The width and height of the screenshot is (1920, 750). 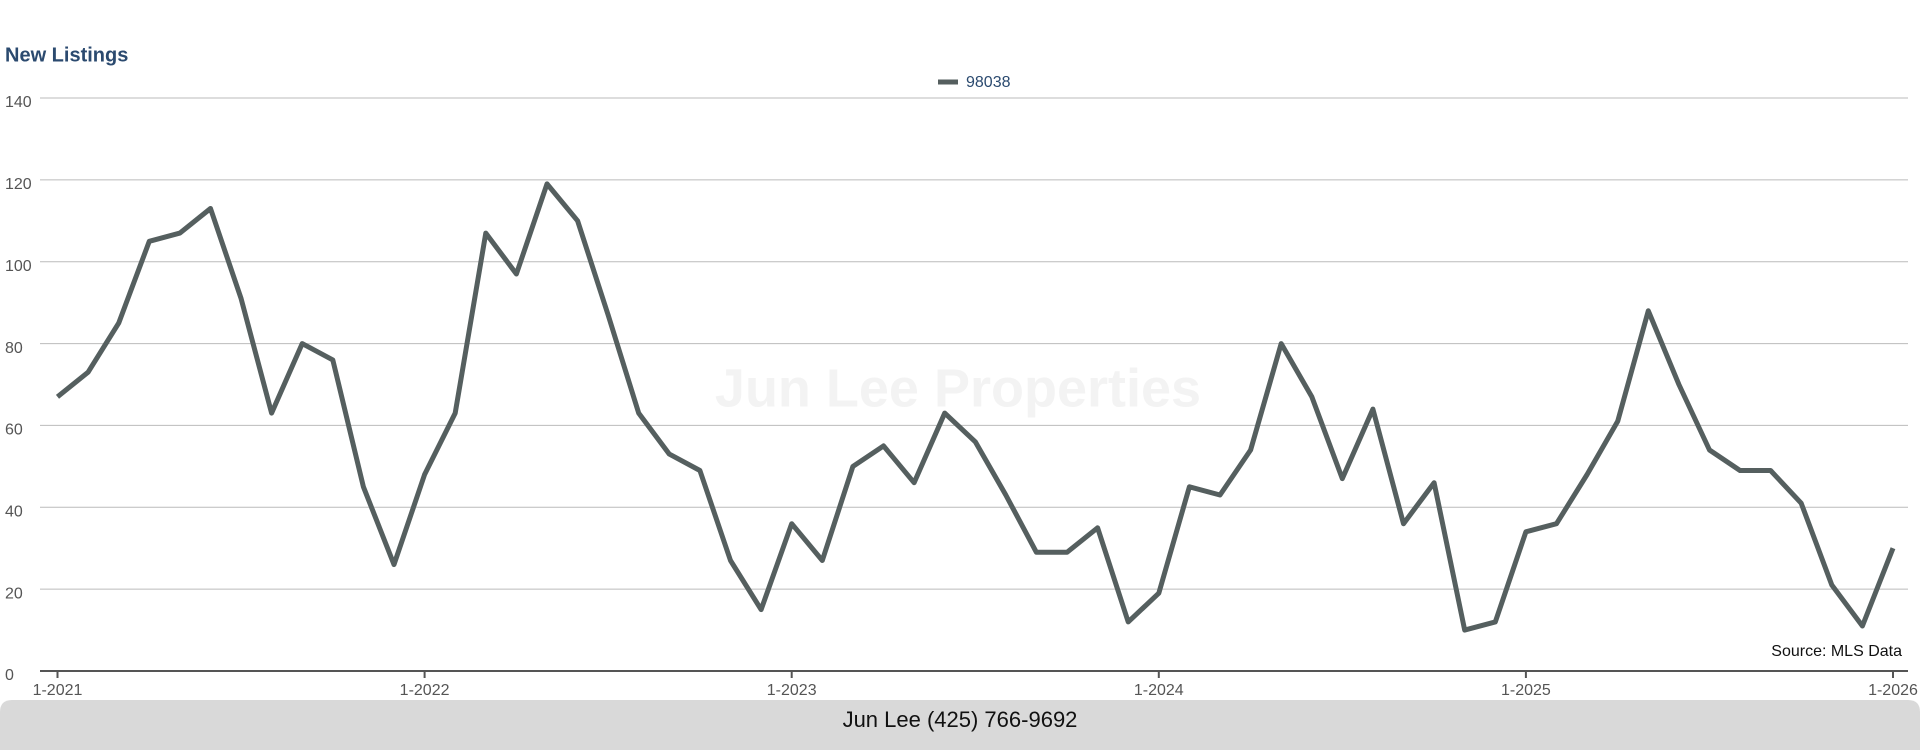 I want to click on chart-title: New Listings, so click(x=66, y=55).